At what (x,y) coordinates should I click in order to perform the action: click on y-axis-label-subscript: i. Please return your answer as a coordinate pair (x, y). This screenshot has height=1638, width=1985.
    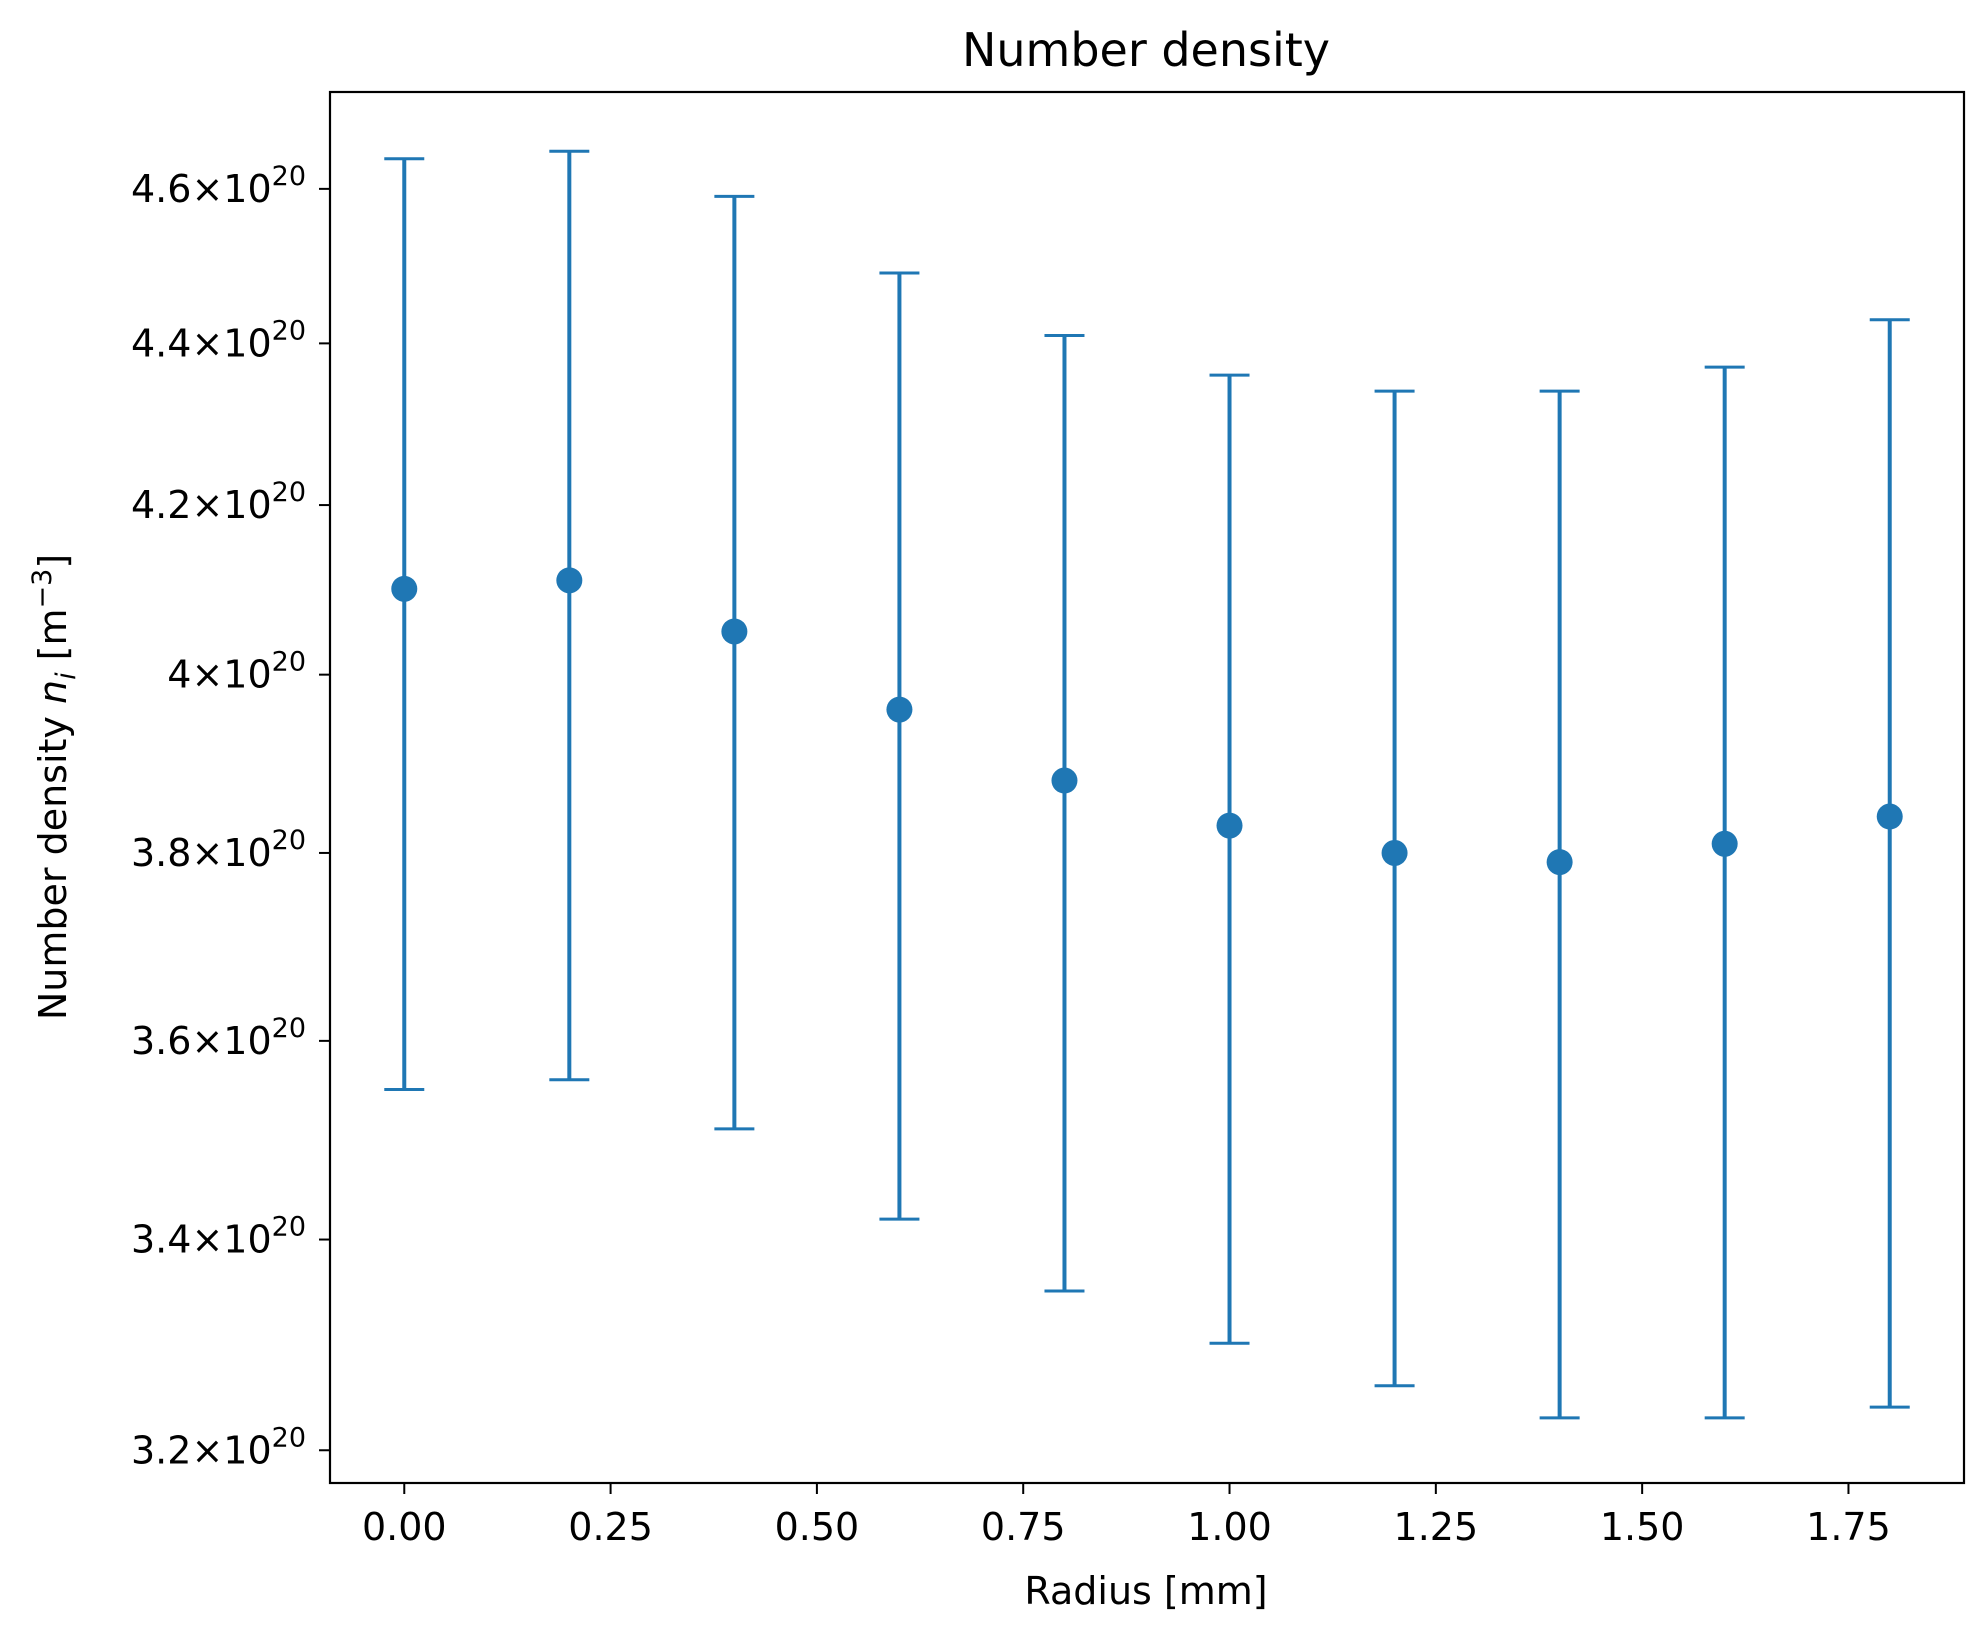
    Looking at the image, I should click on (66, 676).